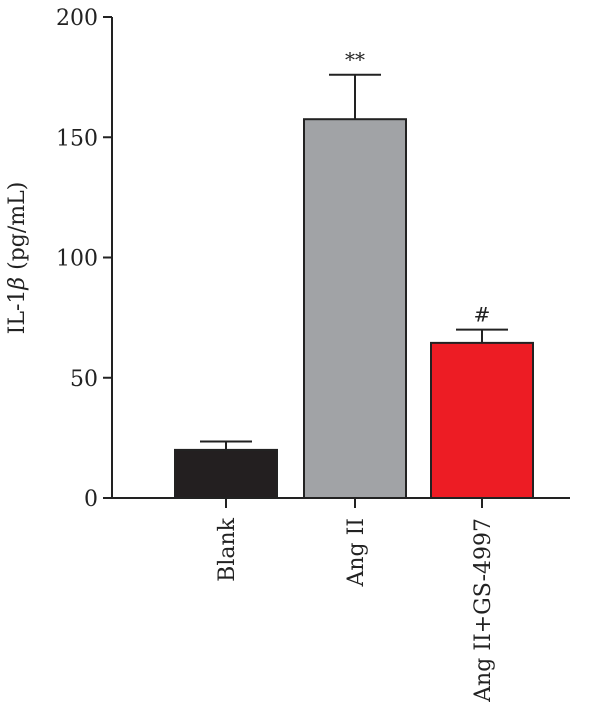  Describe the element at coordinates (91, 499) in the screenshot. I see `y-tick-label: 0` at that location.